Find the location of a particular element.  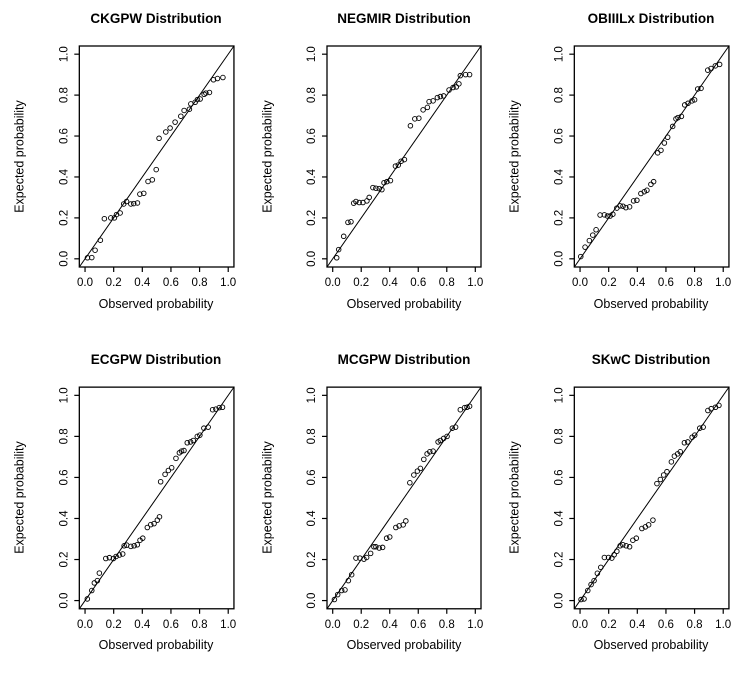

x-tick-label: 0.2 is located at coordinates (114, 283).